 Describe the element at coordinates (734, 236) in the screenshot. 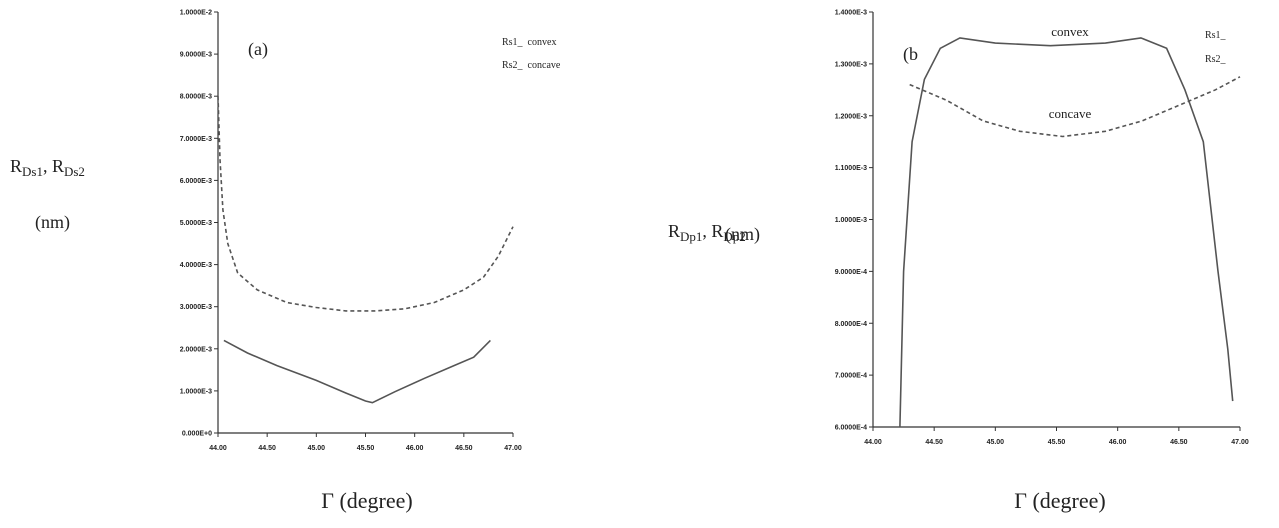

I see `y-label-subscript: Dp2` at that location.